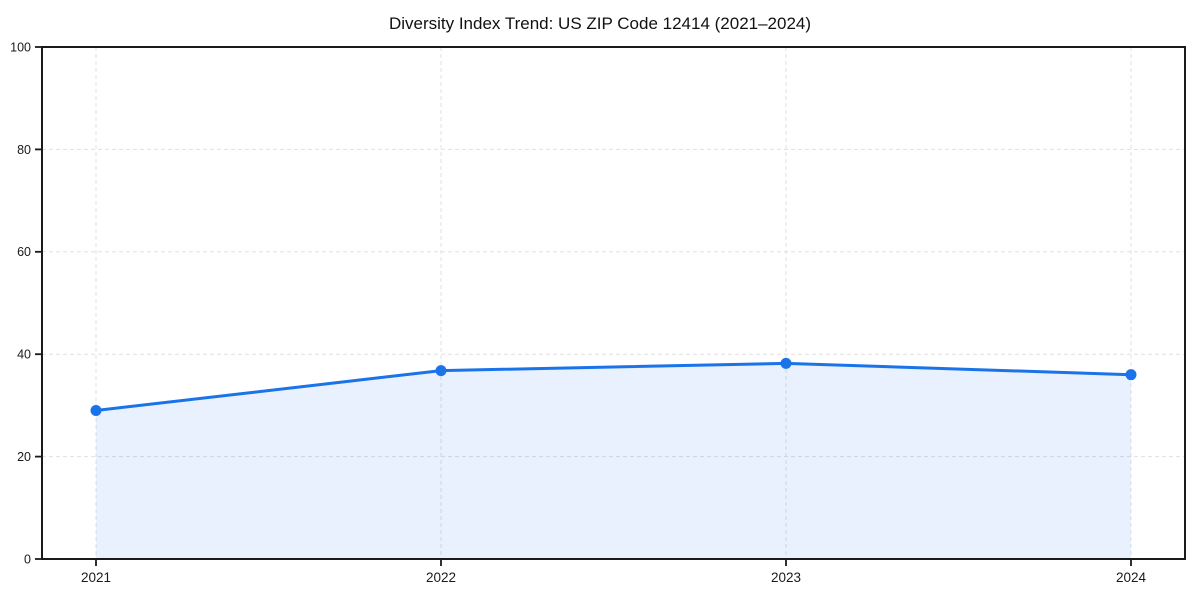  Describe the element at coordinates (613, 386) in the screenshot. I see `trend-line` at that location.